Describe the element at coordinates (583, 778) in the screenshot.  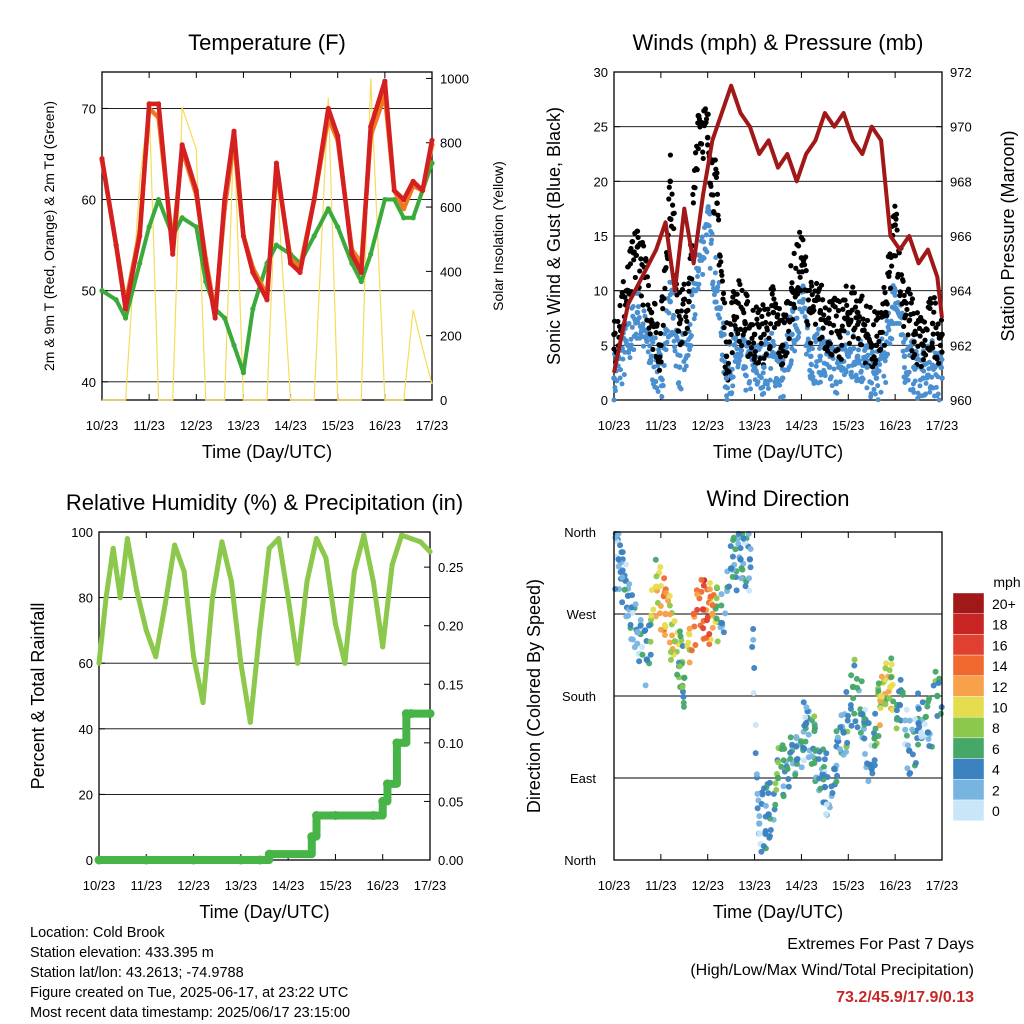
I see `dir-tick-label-1: East` at that location.